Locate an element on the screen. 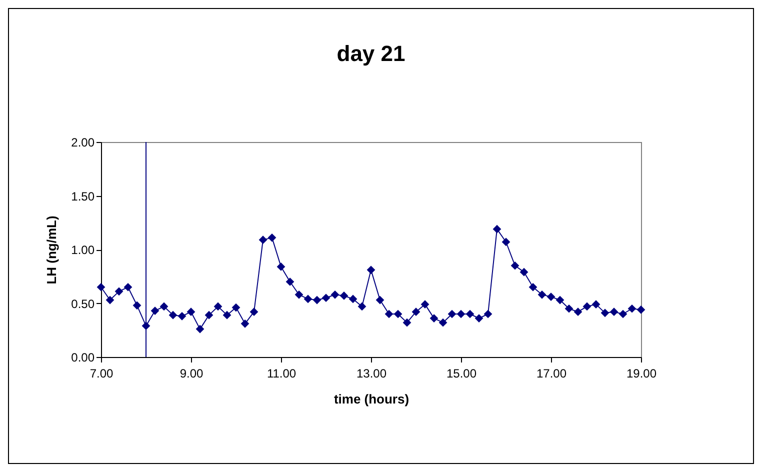 This screenshot has width=771, height=472. y-tick-label: 0.00 is located at coordinates (83, 357).